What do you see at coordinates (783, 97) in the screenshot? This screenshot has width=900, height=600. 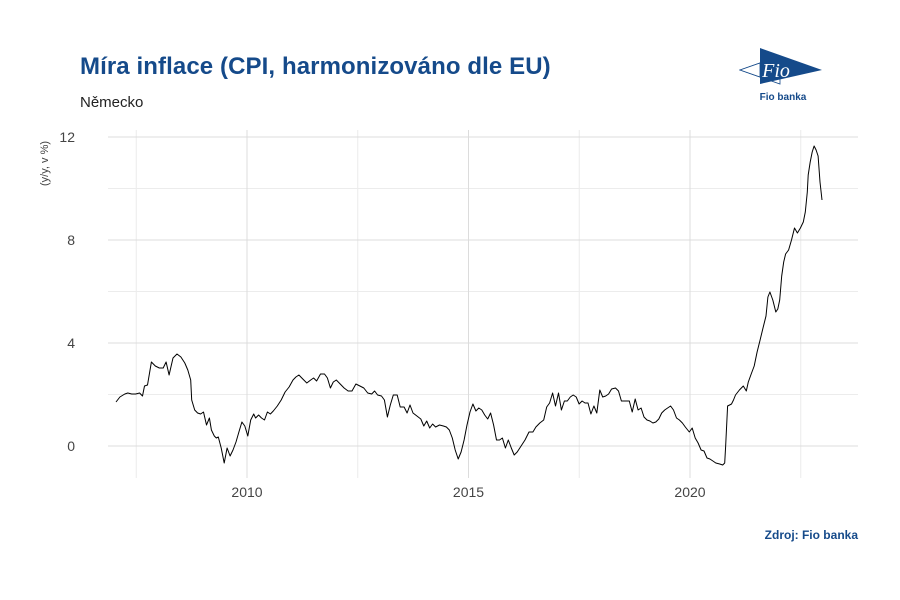 I see `logo-text: Fio banka` at bounding box center [783, 97].